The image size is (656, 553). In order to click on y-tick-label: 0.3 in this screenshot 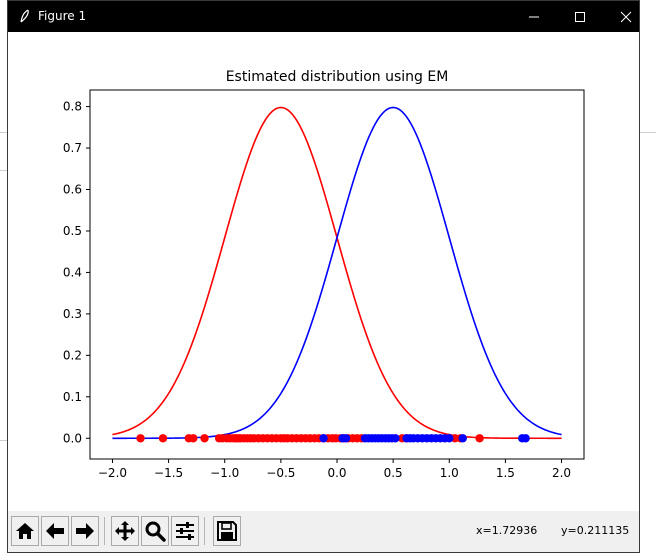, I will do `click(72, 314)`.